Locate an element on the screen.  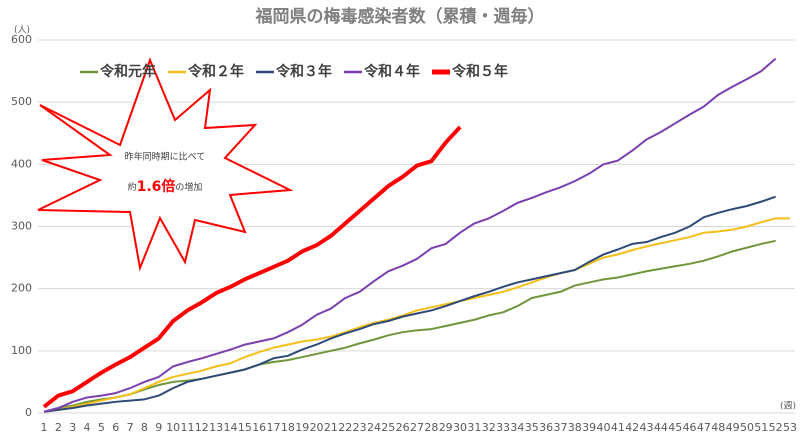
x-tick-label: 15 is located at coordinates (245, 427).